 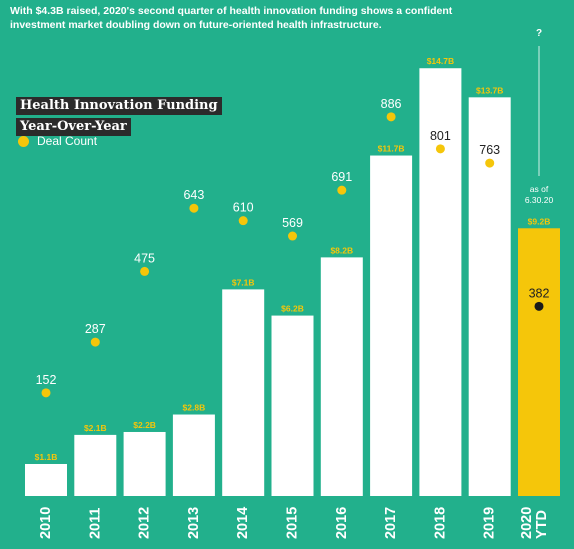 What do you see at coordinates (490, 523) in the screenshot?
I see `category-label: 2019` at bounding box center [490, 523].